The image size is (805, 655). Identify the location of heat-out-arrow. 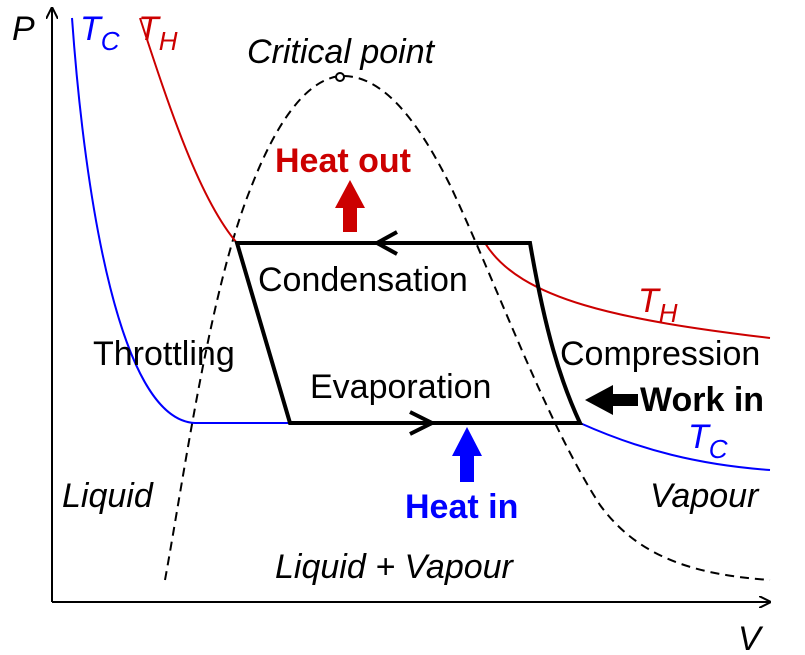
(350, 206).